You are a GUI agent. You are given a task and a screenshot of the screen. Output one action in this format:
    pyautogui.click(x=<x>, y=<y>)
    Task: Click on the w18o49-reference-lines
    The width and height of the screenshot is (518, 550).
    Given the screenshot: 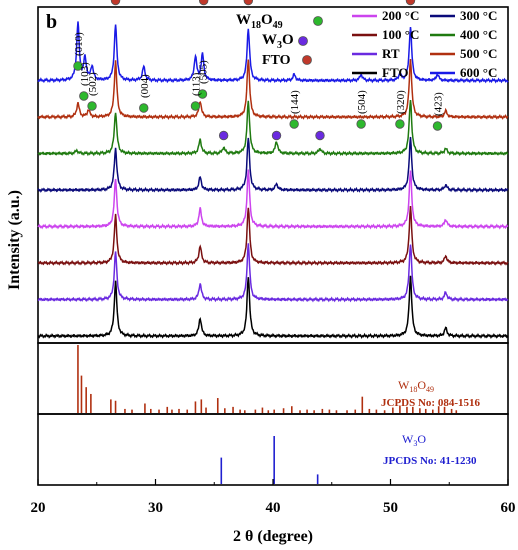 What is the action you would take?
    pyautogui.click(x=267, y=379)
    